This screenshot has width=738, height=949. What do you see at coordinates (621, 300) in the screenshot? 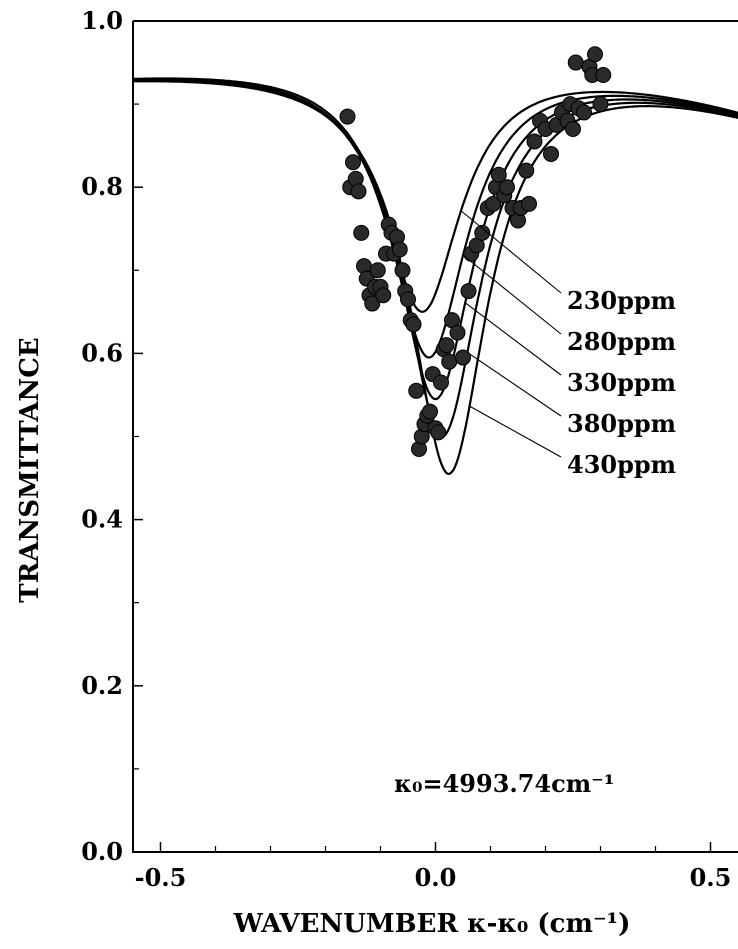
I see `series-label-230ppm: 230ppm` at bounding box center [621, 300].